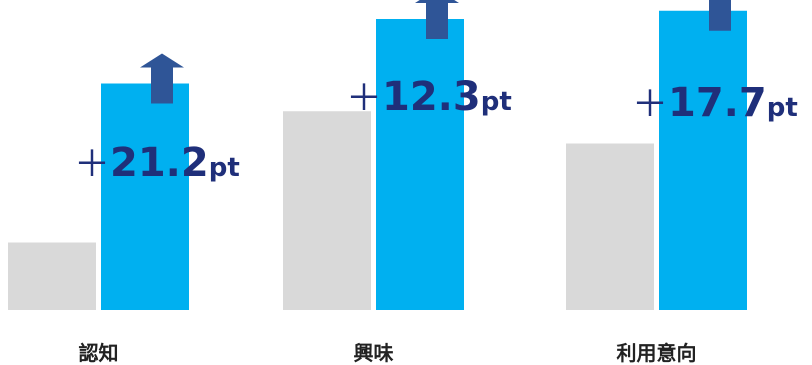  What do you see at coordinates (717, 103) in the screenshot?
I see `delta-number-2: 17.7` at bounding box center [717, 103].